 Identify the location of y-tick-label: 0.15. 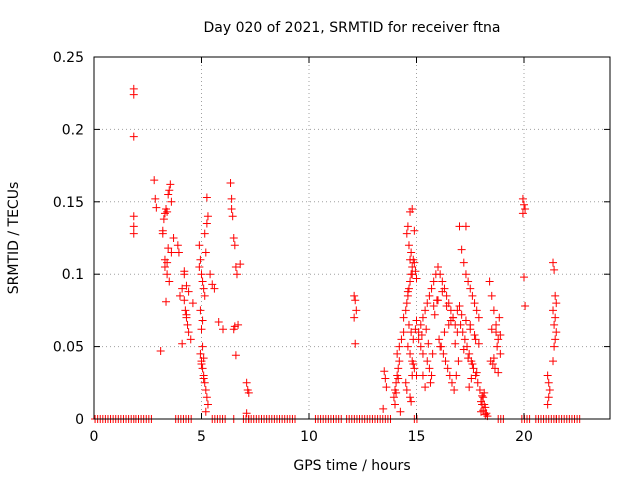
(68, 203).